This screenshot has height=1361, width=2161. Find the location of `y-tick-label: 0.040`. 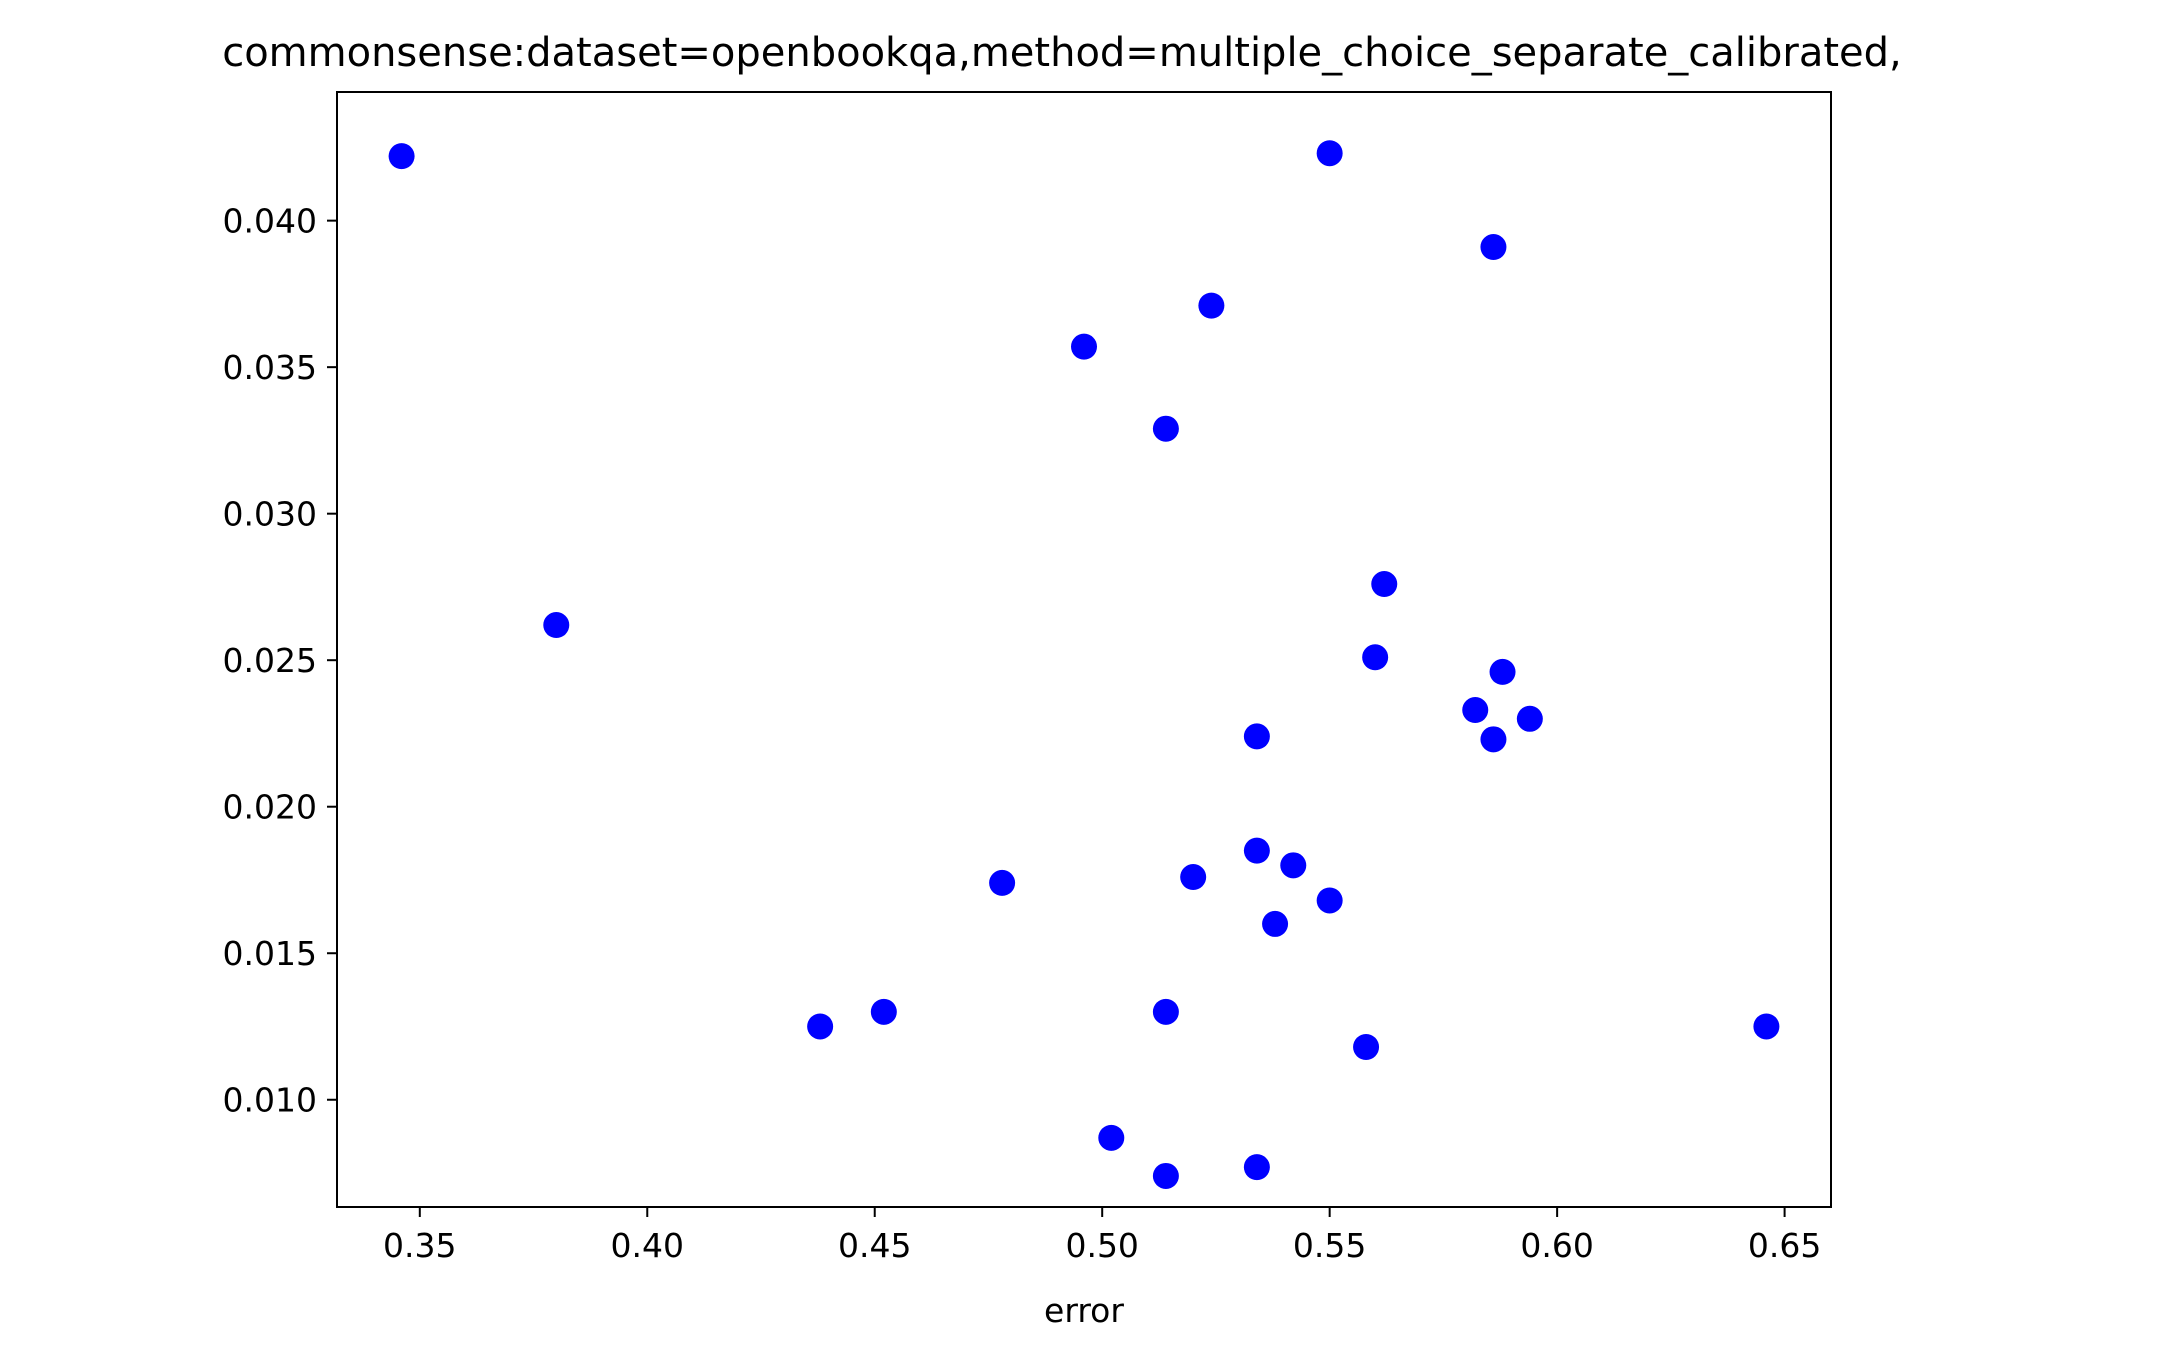

y-tick-label: 0.040 is located at coordinates (270, 221).